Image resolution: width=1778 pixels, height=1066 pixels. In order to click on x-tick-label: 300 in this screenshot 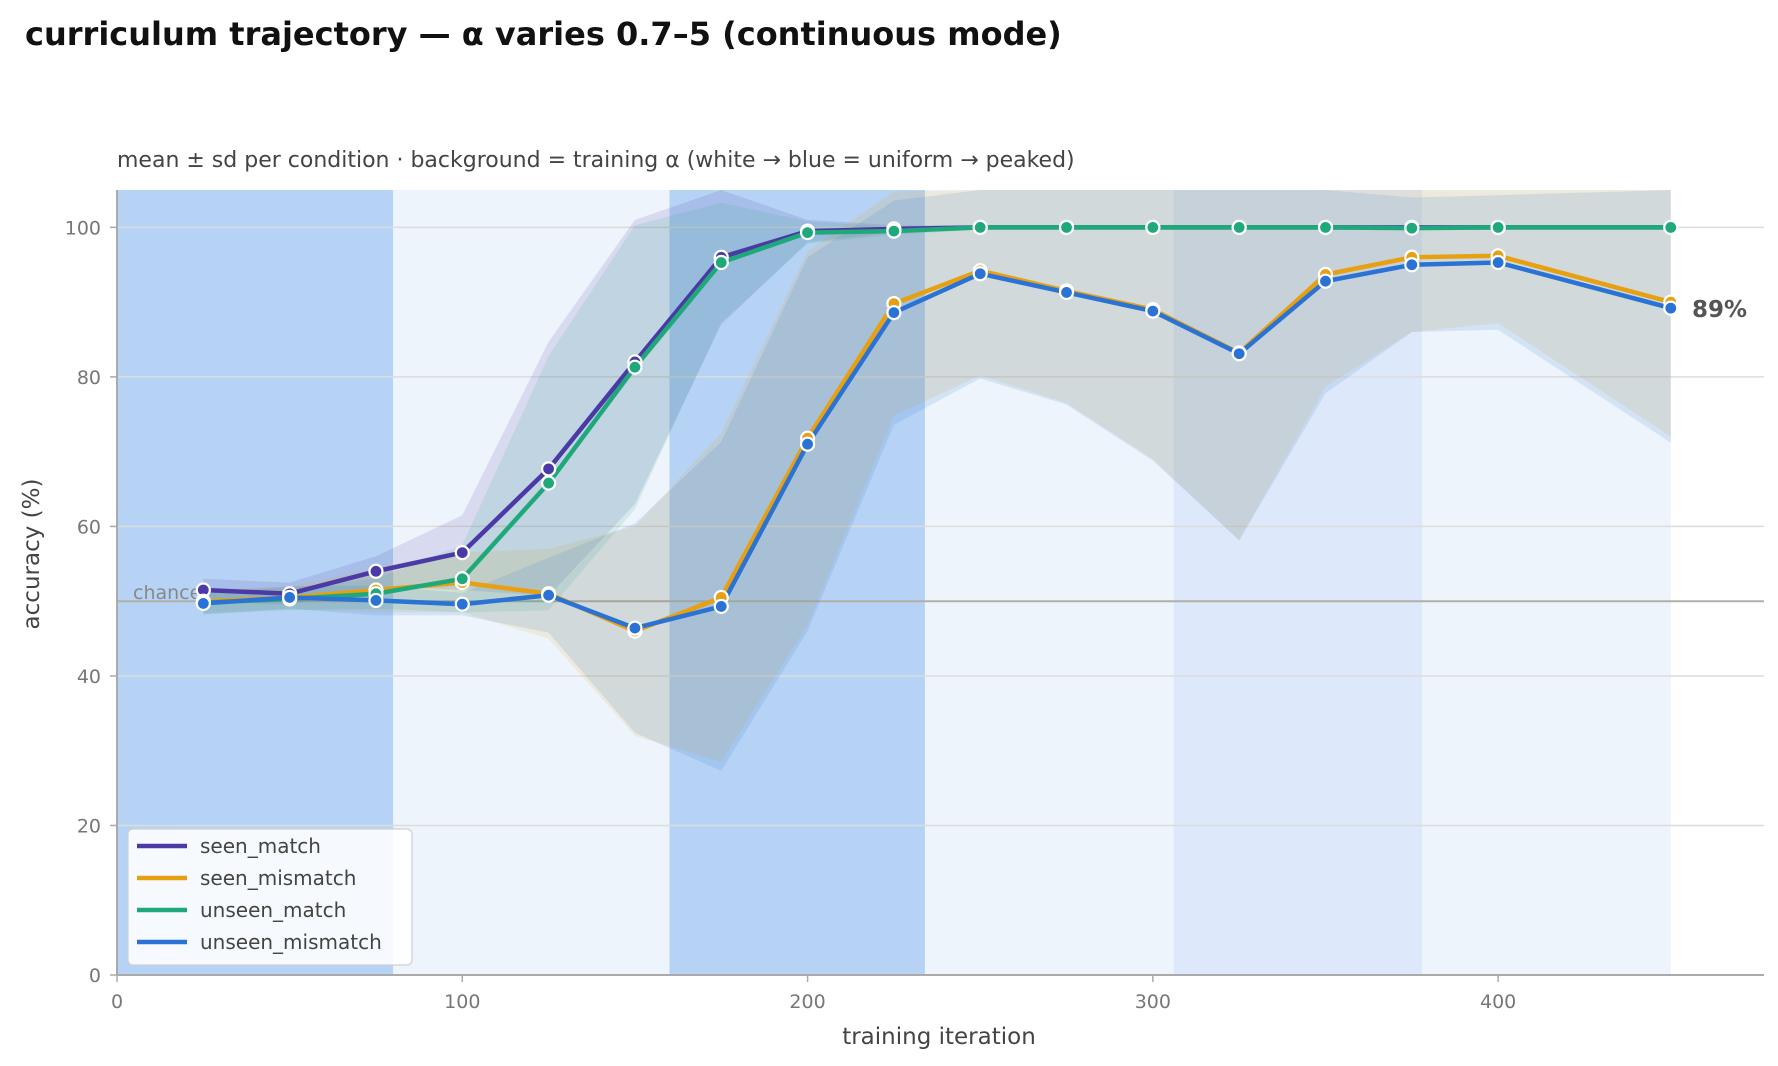, I will do `click(1153, 1002)`.